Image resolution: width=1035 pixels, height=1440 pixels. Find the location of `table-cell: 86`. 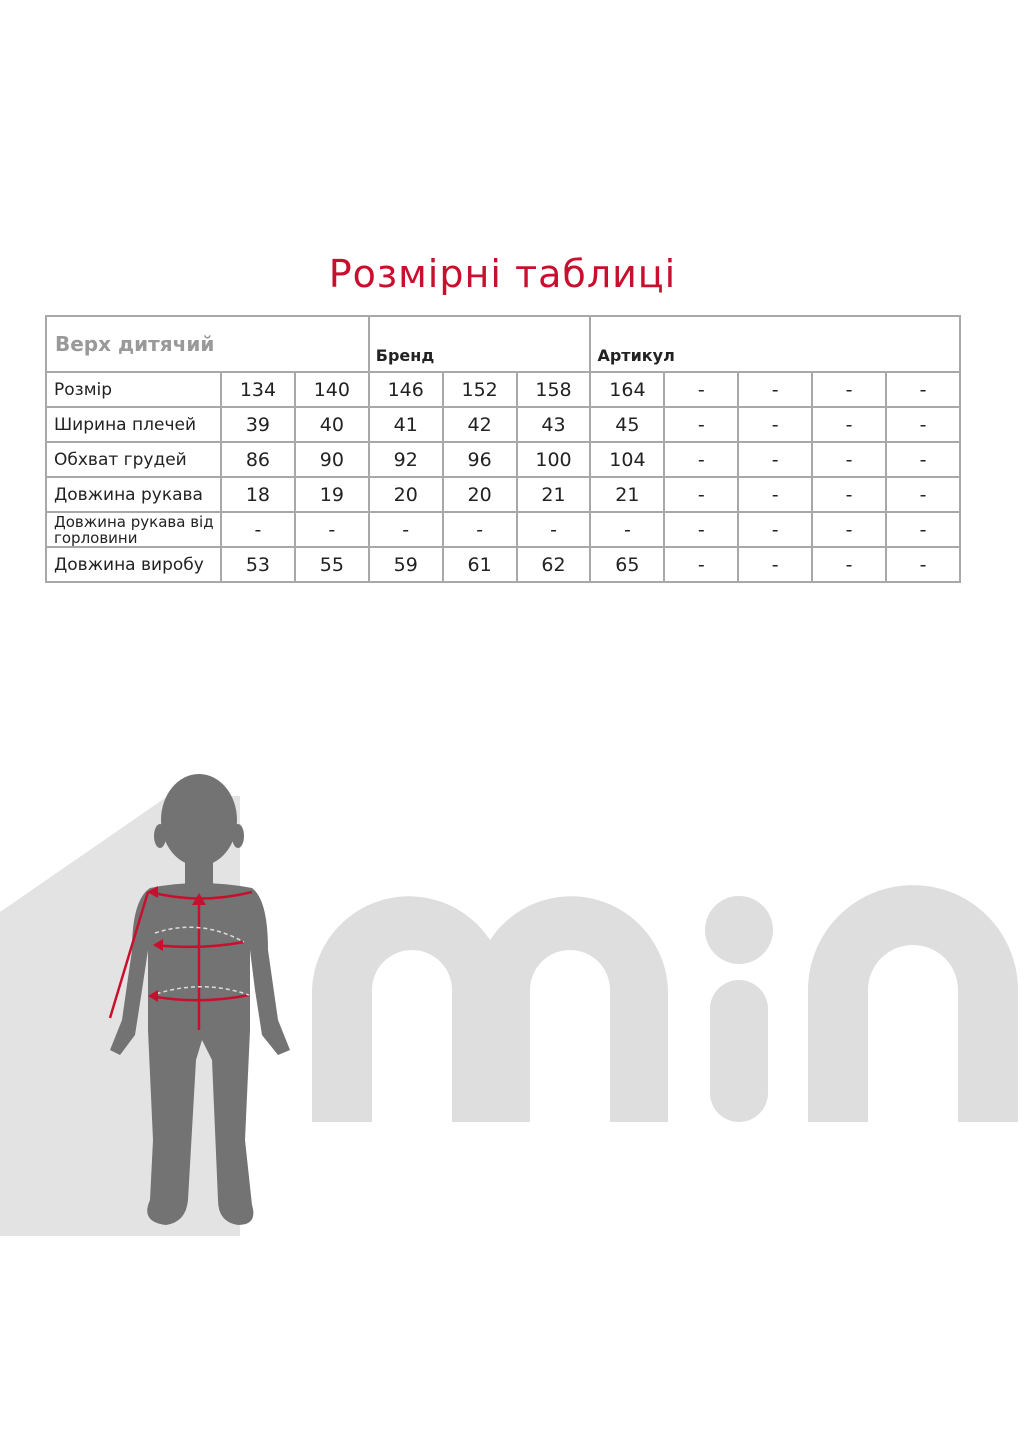

table-cell: 86 is located at coordinates (258, 459).